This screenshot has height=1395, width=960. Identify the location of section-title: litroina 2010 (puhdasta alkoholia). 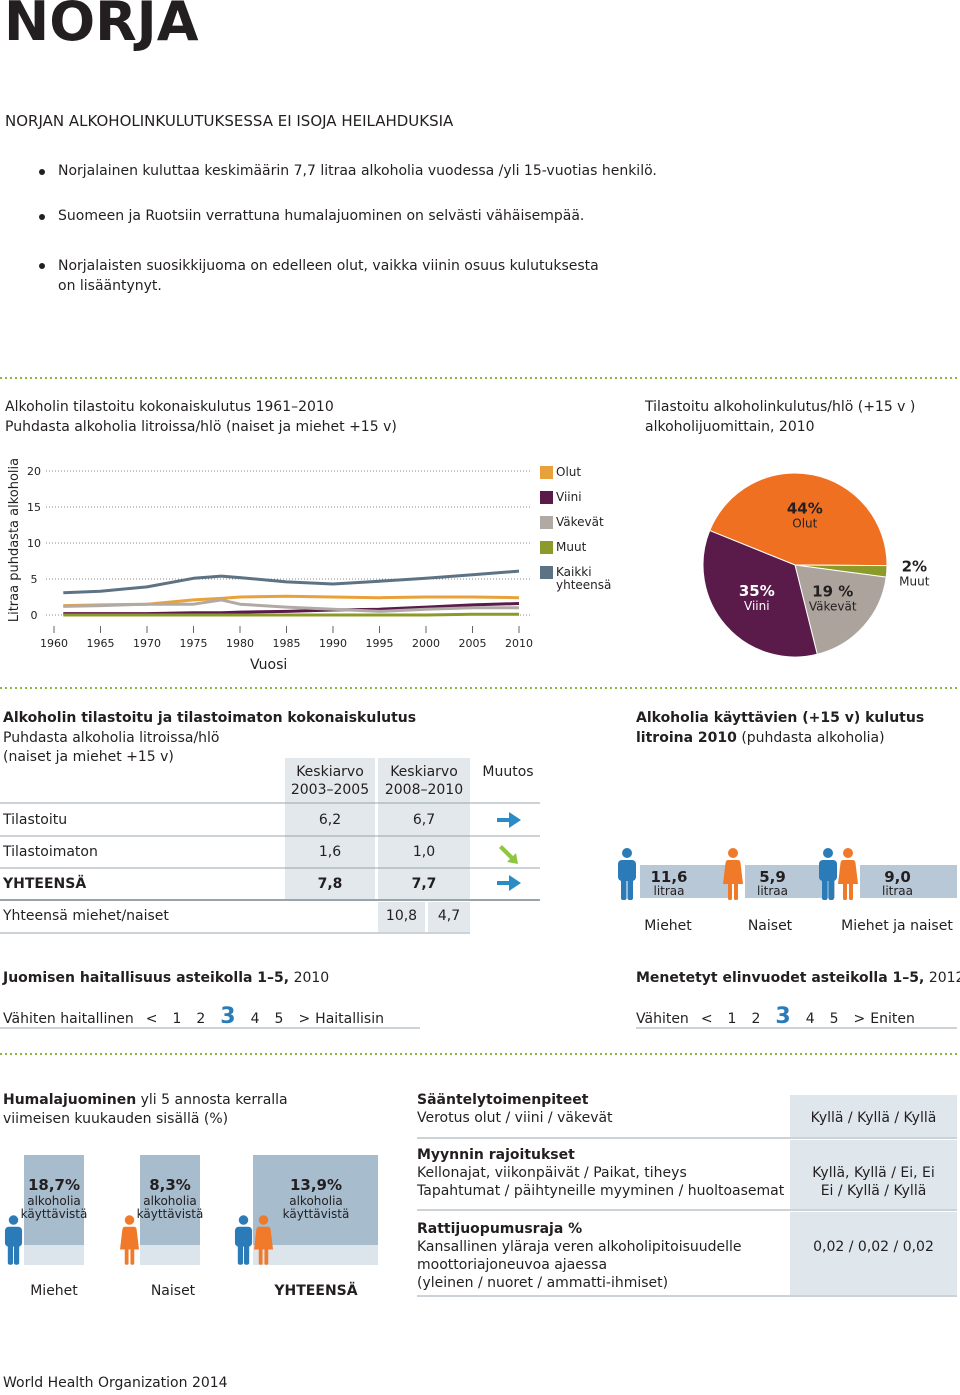
(760, 738).